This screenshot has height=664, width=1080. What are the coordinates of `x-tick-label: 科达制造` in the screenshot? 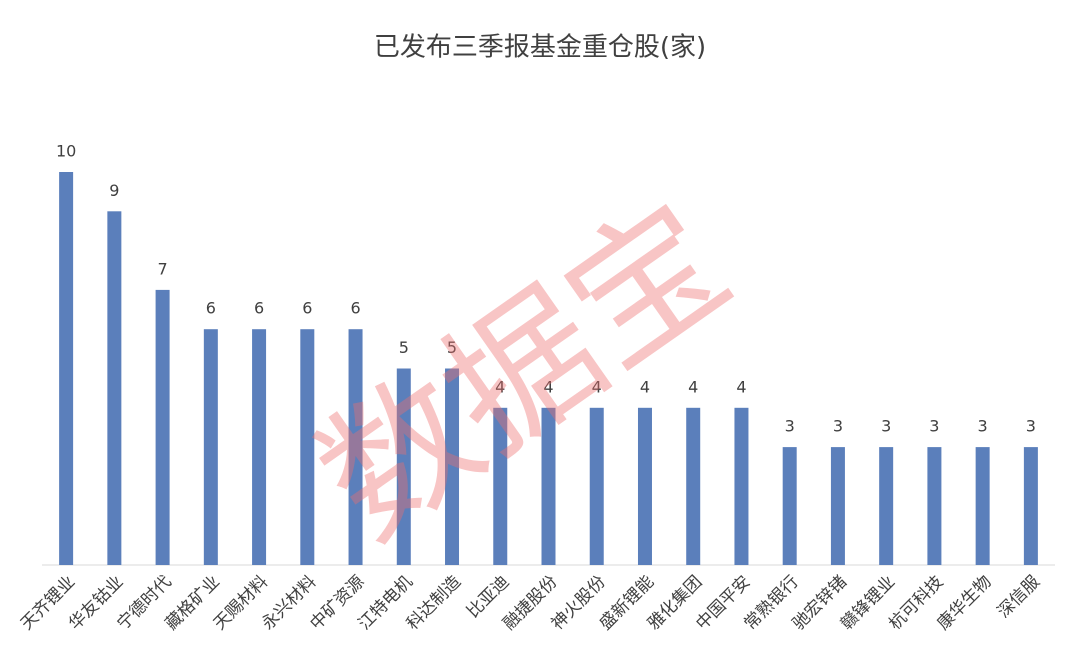 It's located at (434, 603).